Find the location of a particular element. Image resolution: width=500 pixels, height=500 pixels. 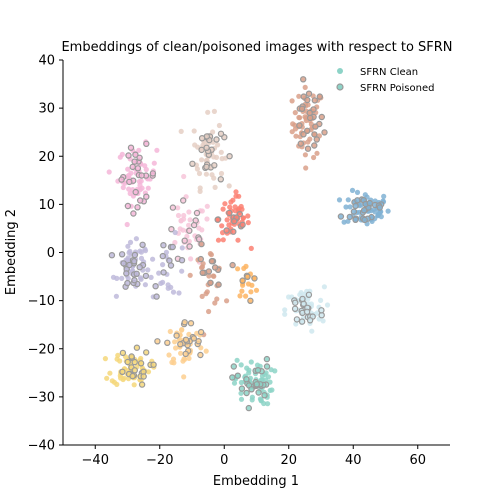

legend-poisoned-marker is located at coordinates (340, 87).